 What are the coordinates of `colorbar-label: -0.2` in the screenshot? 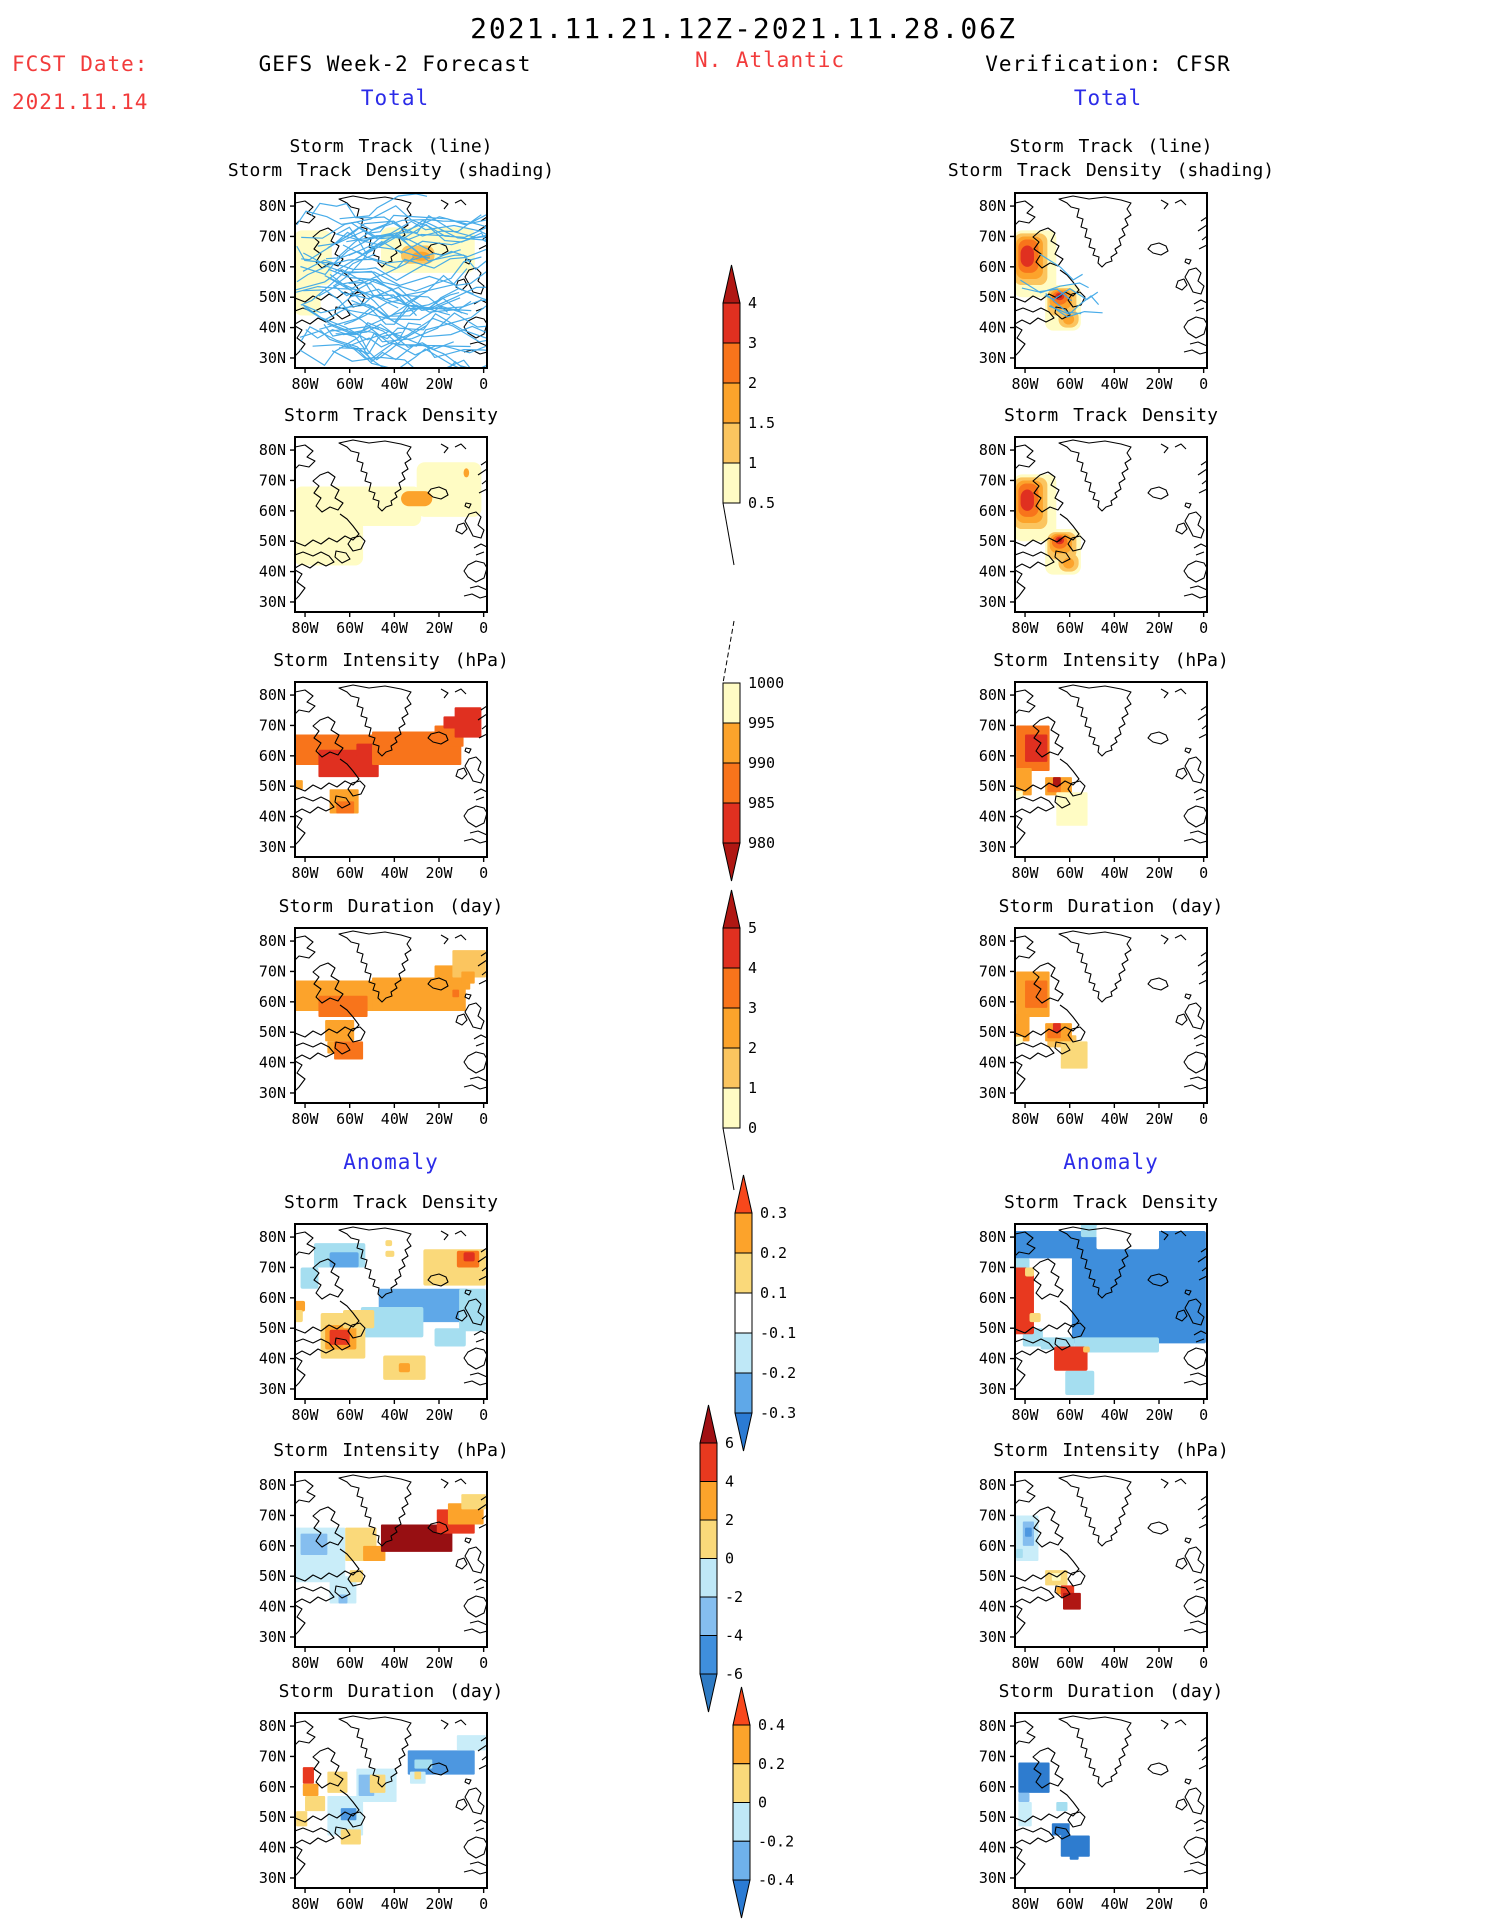 It's located at (776, 1841).